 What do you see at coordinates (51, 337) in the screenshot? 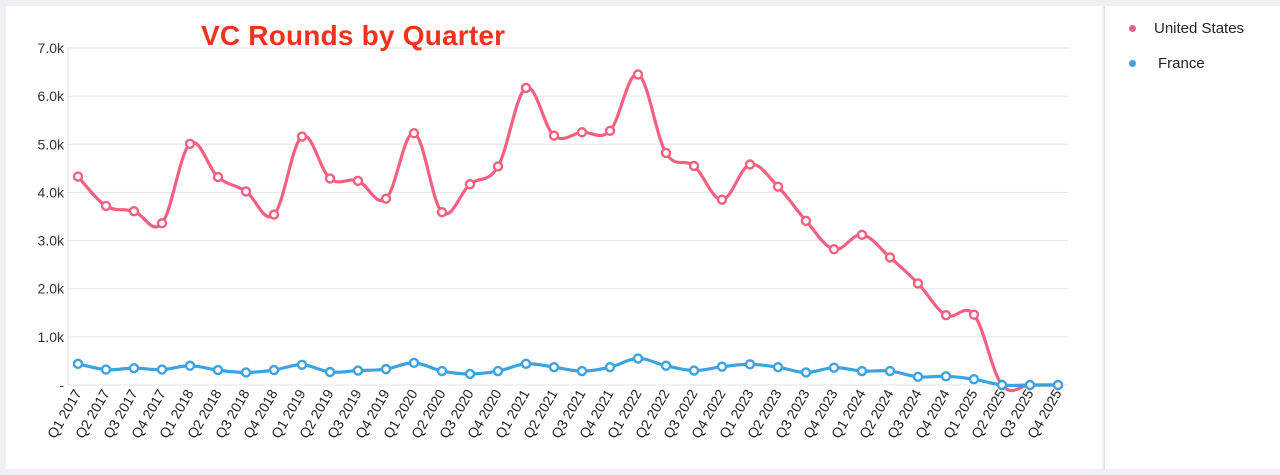
I see `y-tick-label: 1.0k` at bounding box center [51, 337].